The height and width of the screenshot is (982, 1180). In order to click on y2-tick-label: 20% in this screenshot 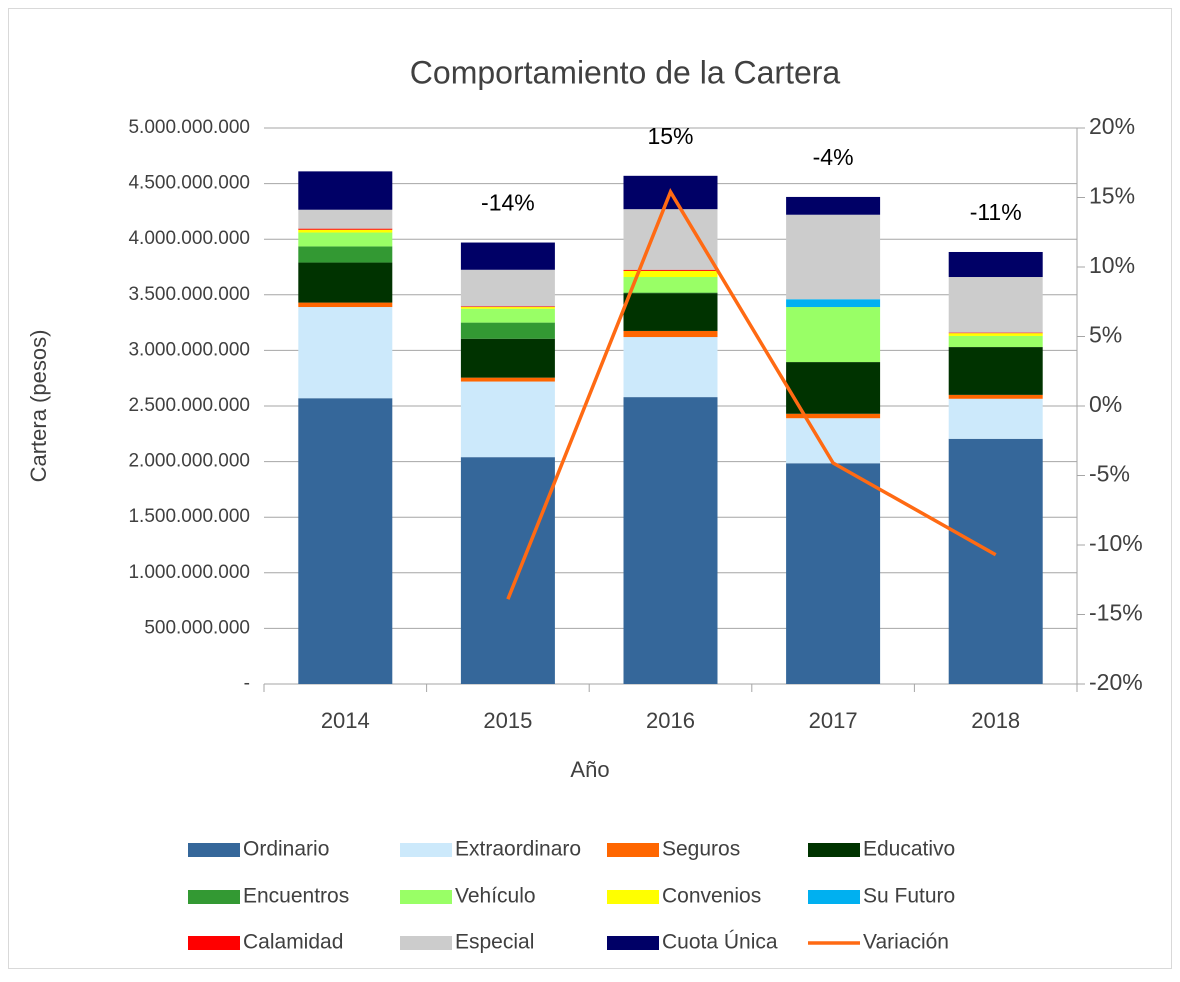, I will do `click(1112, 126)`.